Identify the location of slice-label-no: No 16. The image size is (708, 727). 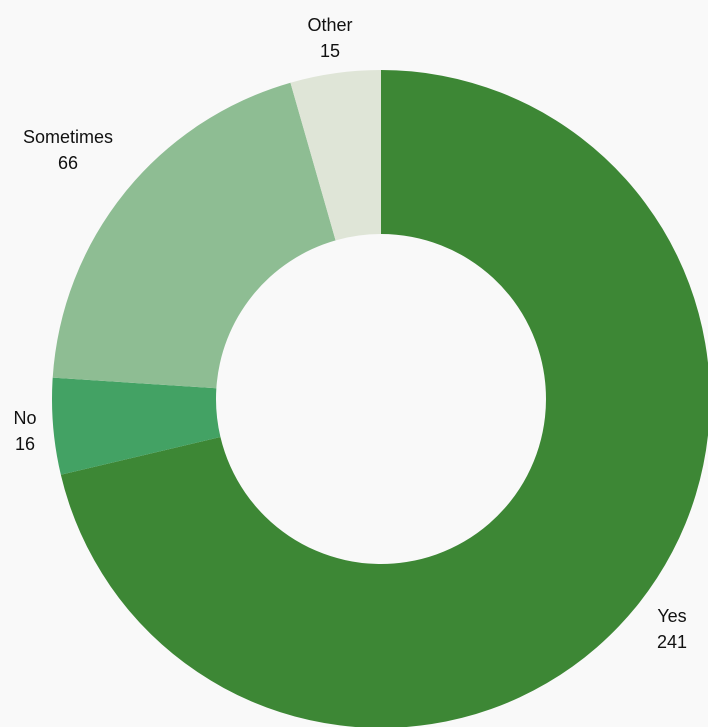
(25, 431).